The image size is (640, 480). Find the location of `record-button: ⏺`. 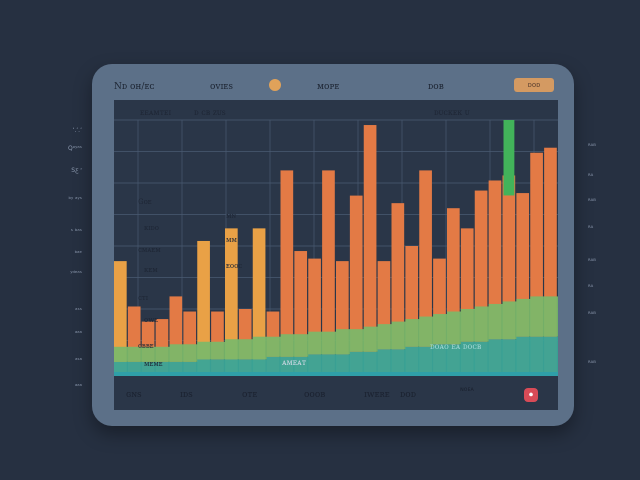

record-button: ⏺ is located at coordinates (531, 395).